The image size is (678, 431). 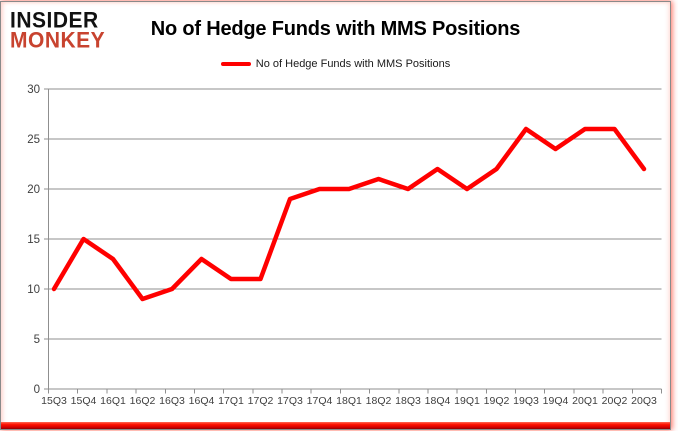 I want to click on svg-text: 17Q4, so click(x=320, y=401).